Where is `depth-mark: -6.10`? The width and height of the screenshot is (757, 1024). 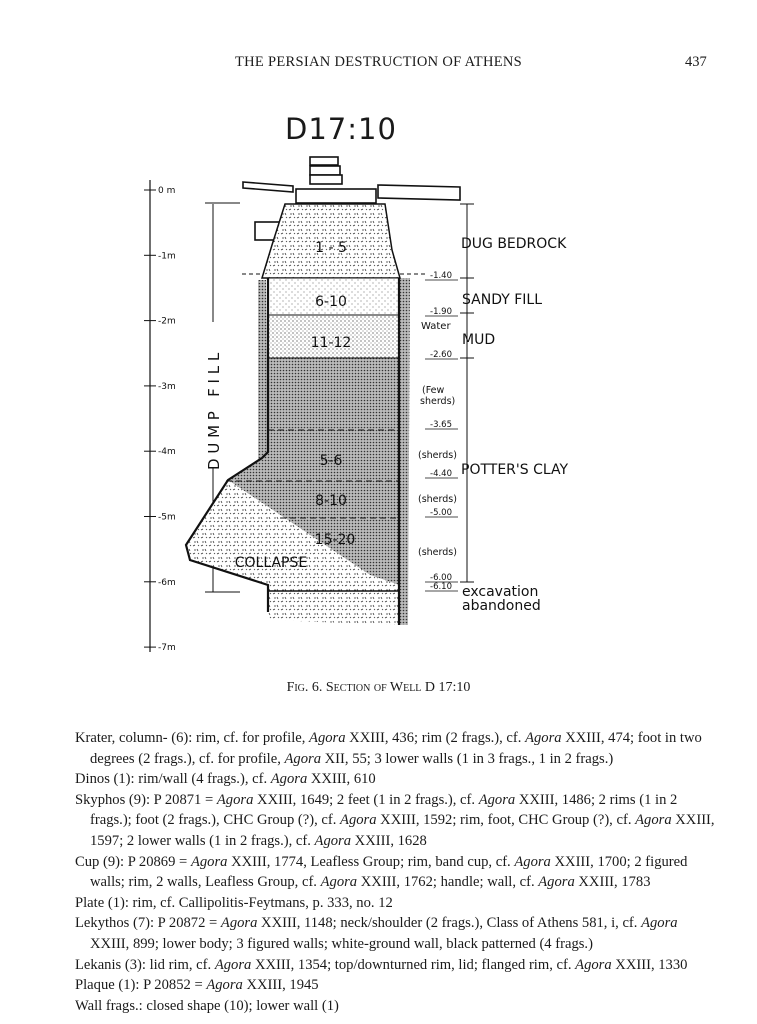 depth-mark: -6.10 is located at coordinates (441, 587).